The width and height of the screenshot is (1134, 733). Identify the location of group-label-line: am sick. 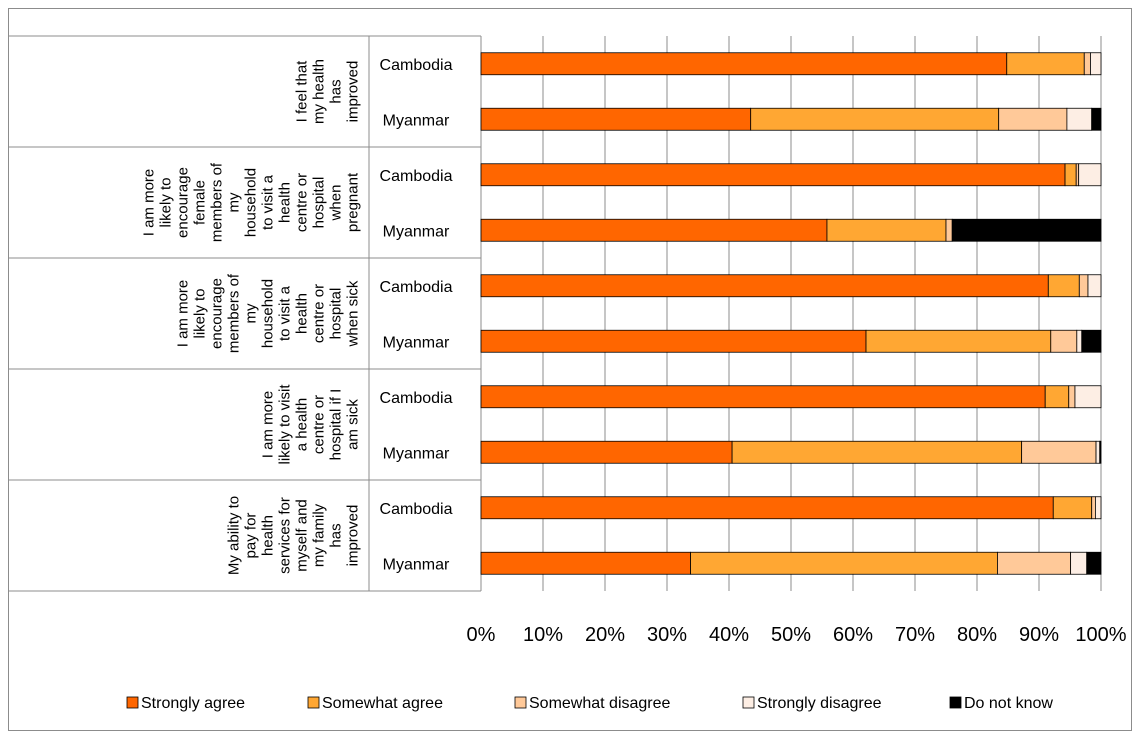
(353, 424).